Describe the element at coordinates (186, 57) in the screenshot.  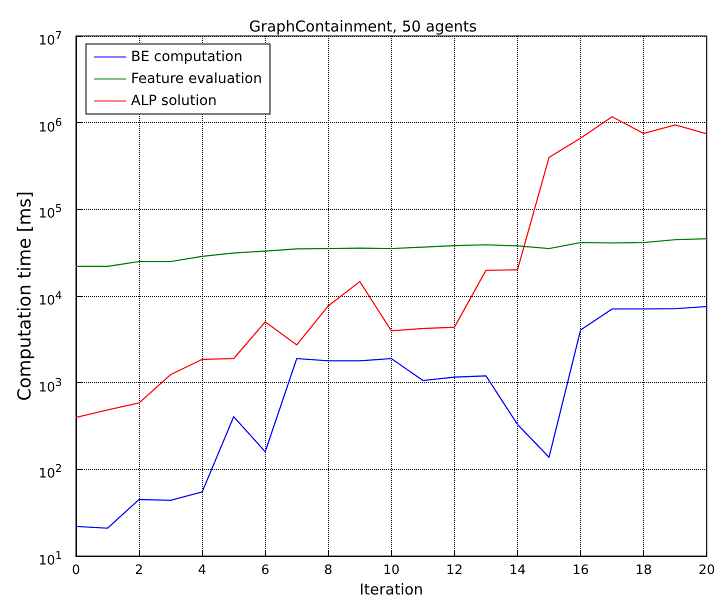
I see `legend-label: BE computation` at that location.